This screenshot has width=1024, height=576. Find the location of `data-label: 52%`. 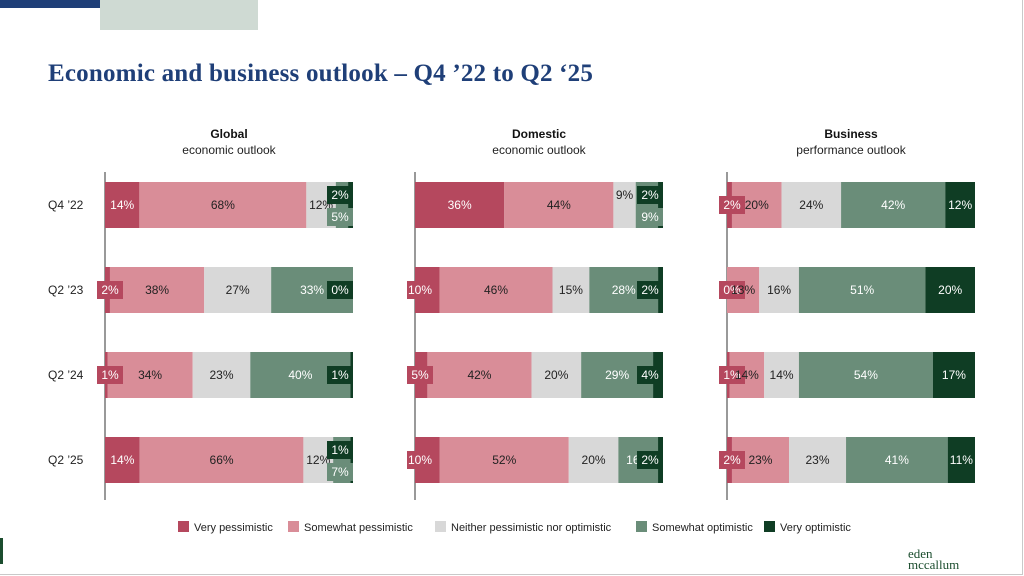

data-label: 52% is located at coordinates (504, 460).